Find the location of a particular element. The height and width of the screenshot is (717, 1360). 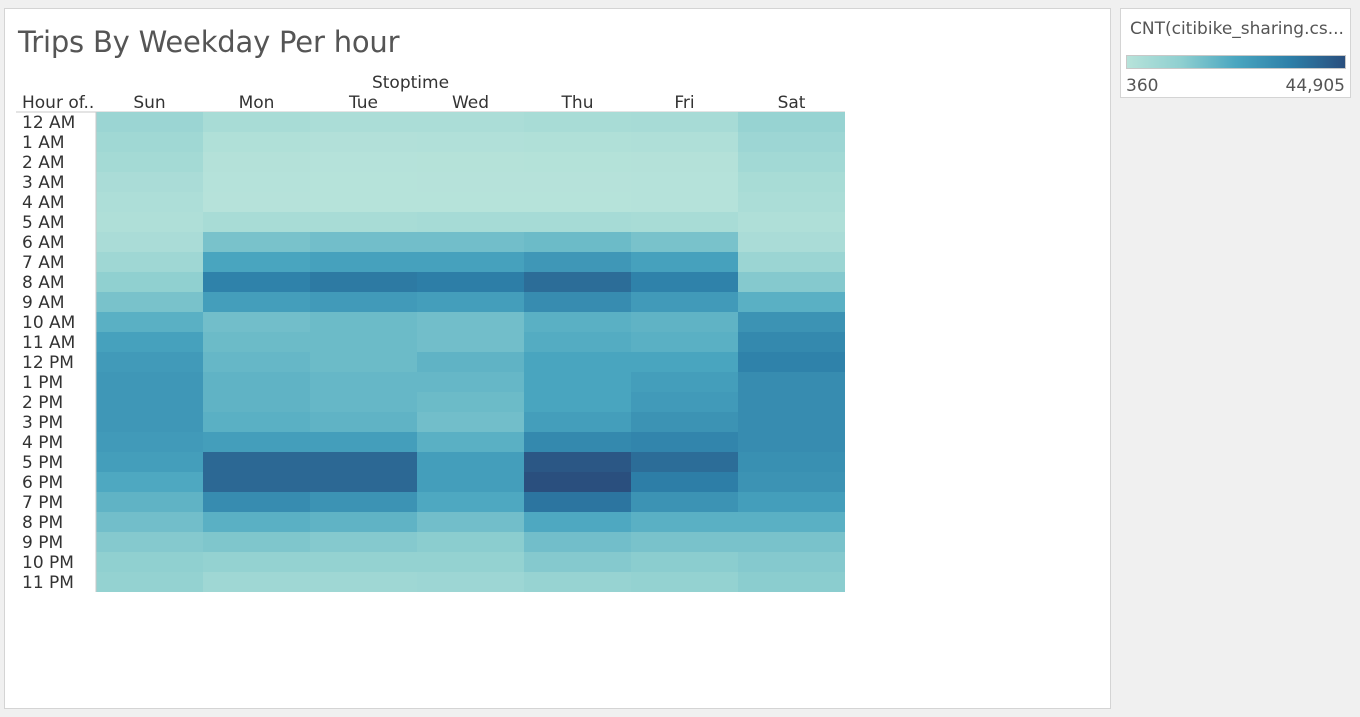

chart-title: Trips By Weekday Per hour is located at coordinates (209, 42).